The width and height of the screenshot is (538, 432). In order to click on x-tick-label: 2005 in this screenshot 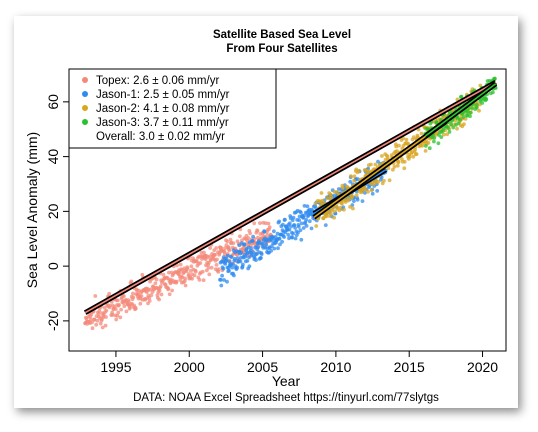, I will do `click(262, 367)`.